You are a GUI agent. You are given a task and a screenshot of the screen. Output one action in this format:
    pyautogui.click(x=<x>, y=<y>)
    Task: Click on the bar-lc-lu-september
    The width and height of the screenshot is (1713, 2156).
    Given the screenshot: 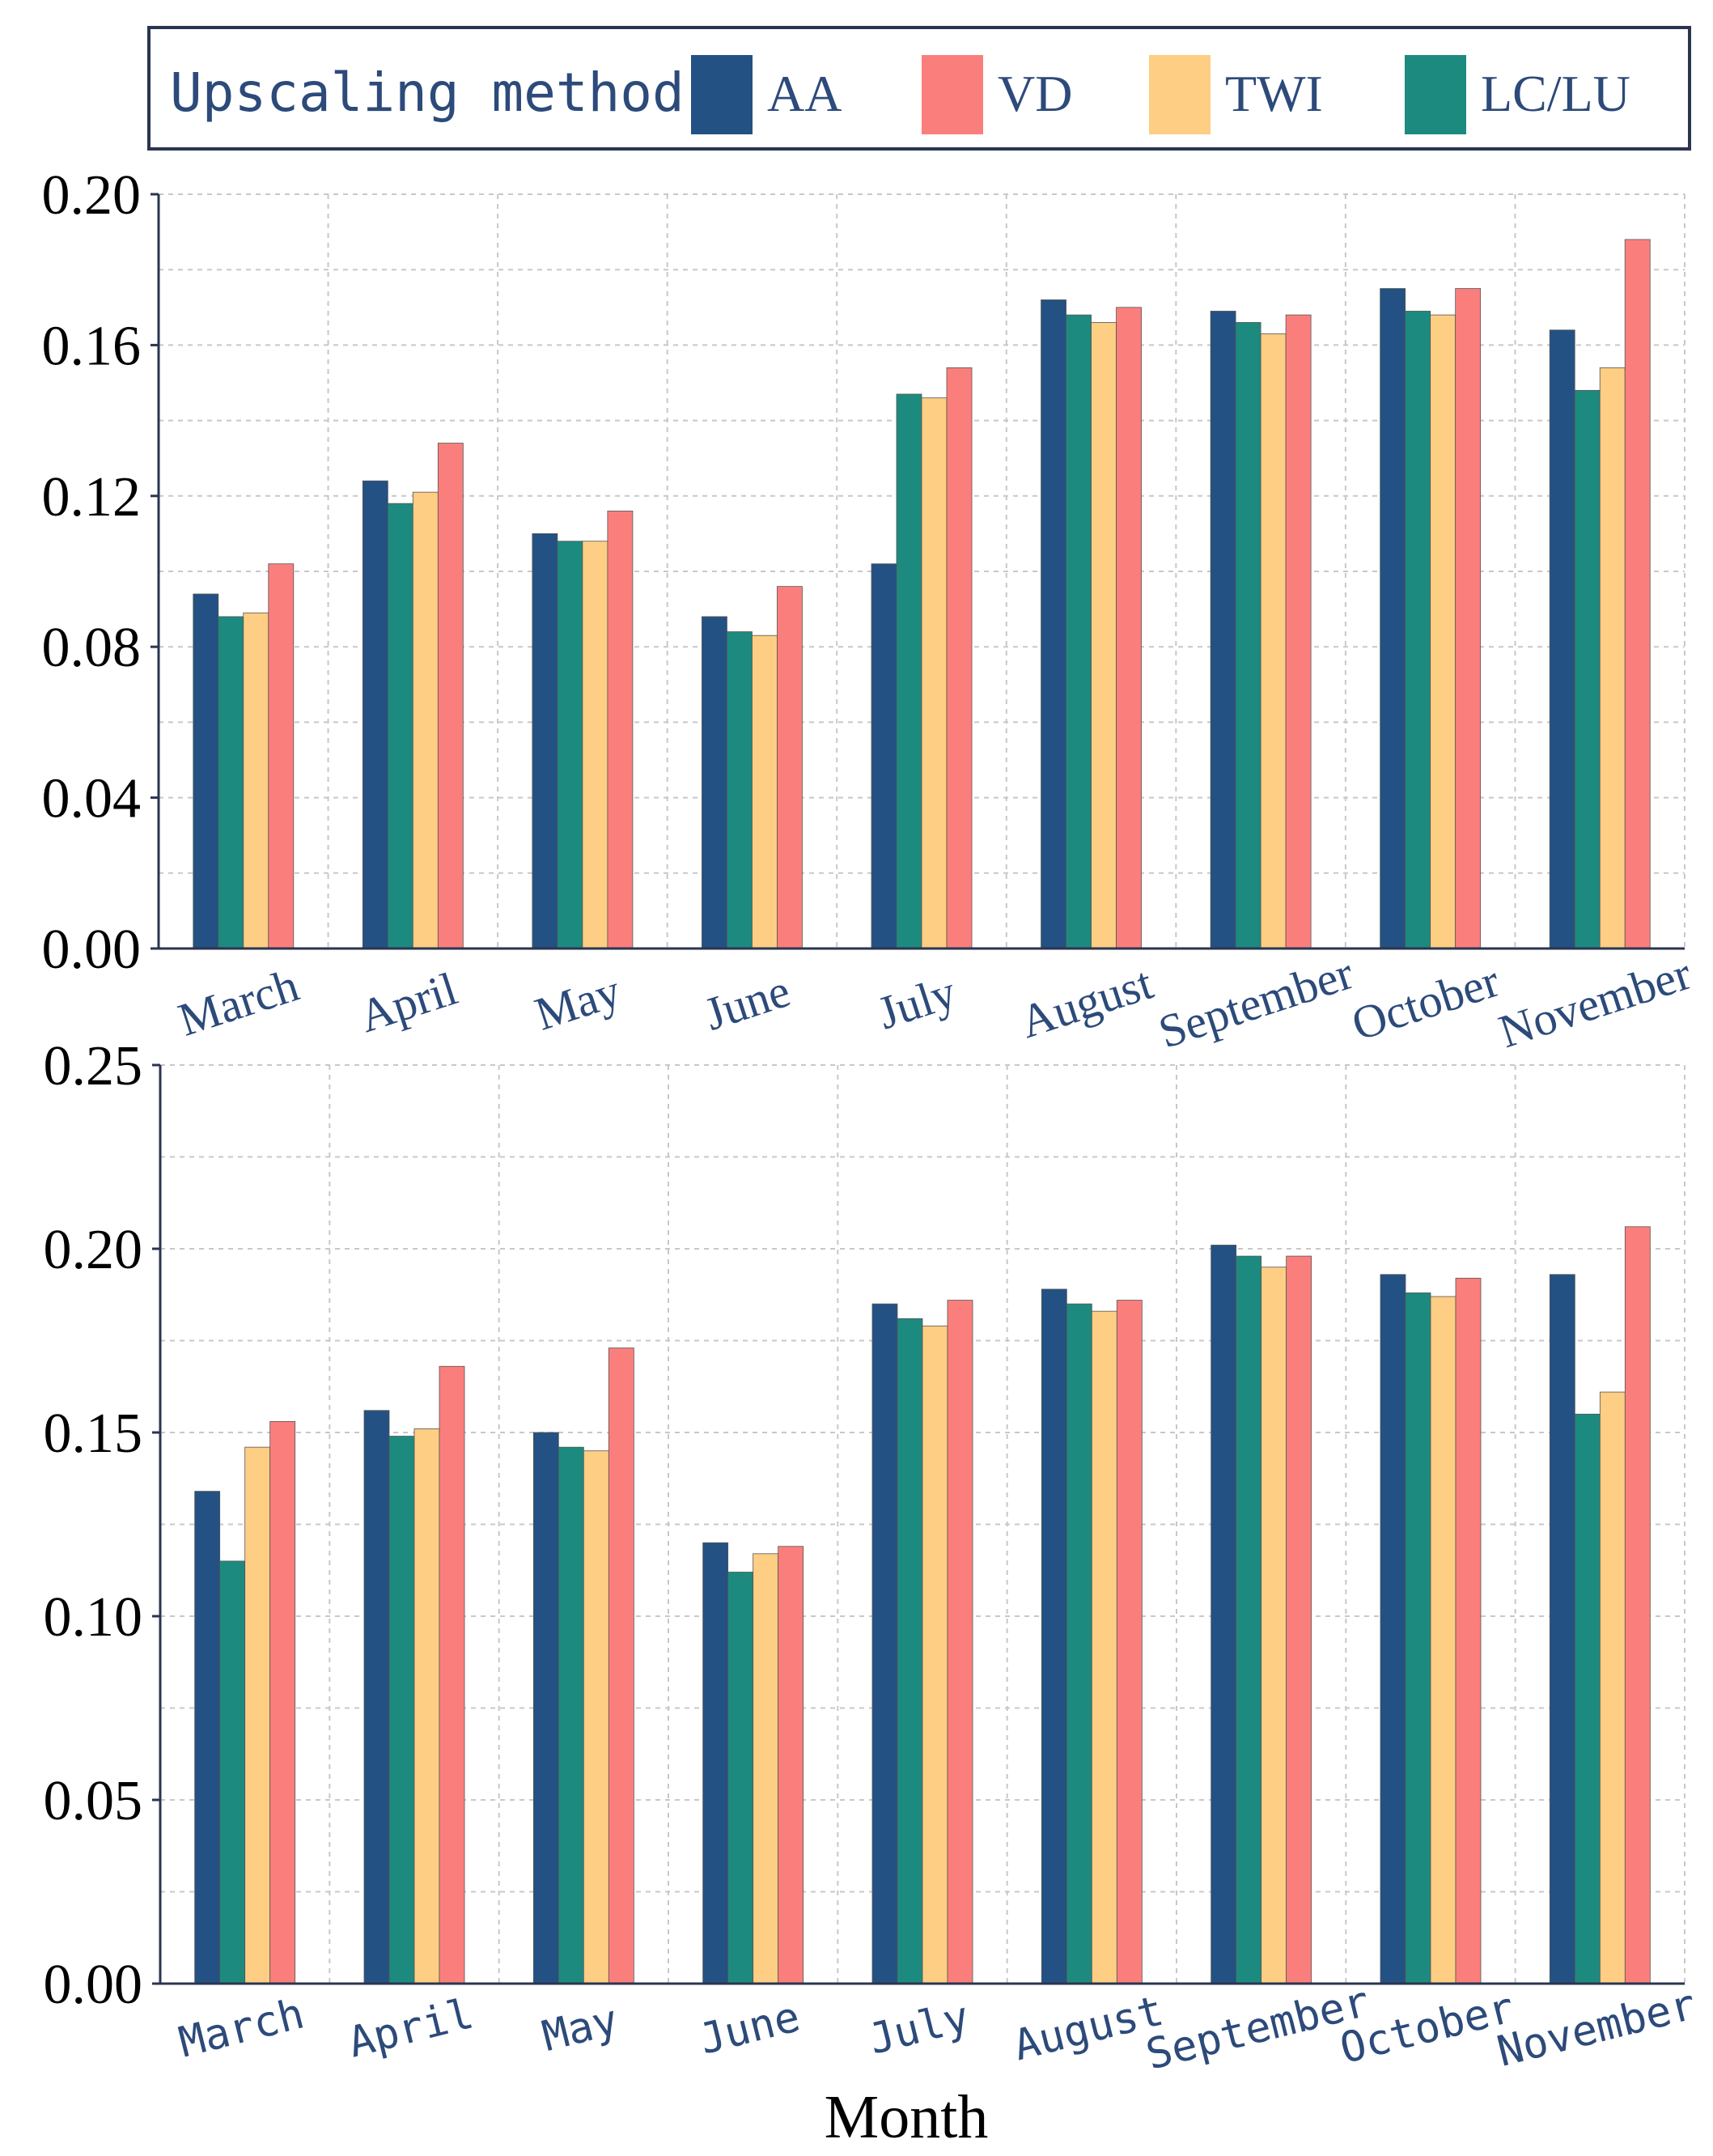 What is the action you would take?
    pyautogui.click(x=1249, y=1619)
    